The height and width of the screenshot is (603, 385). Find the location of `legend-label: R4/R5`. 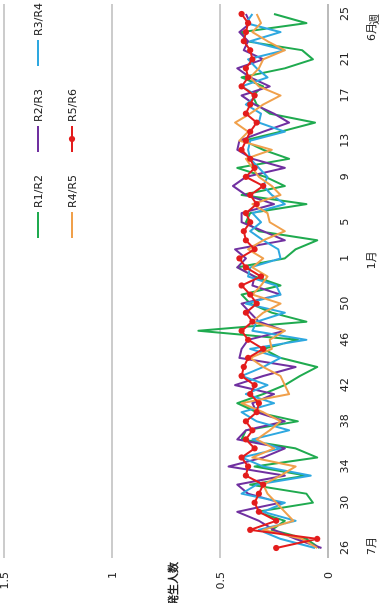

legend-label: R4/R5 is located at coordinates (72, 191).